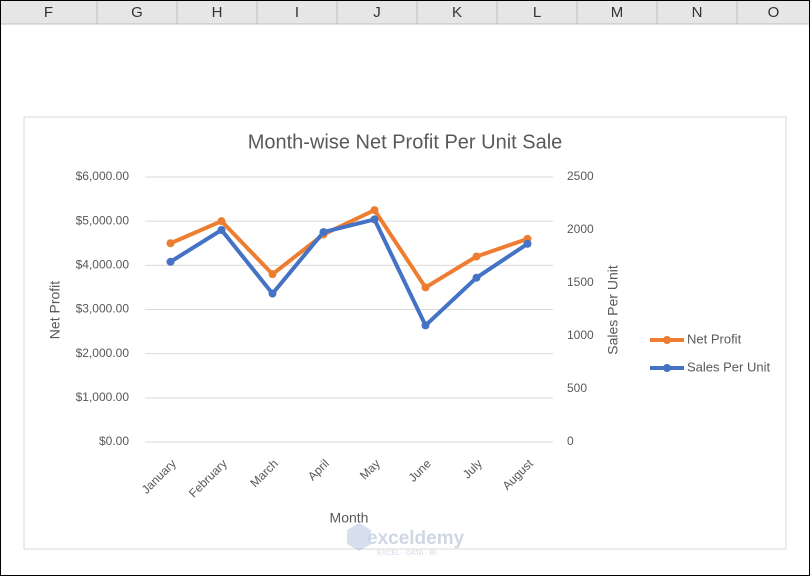 This screenshot has height=576, width=810. I want to click on y-tick-label: $5,000.00, so click(103, 220).